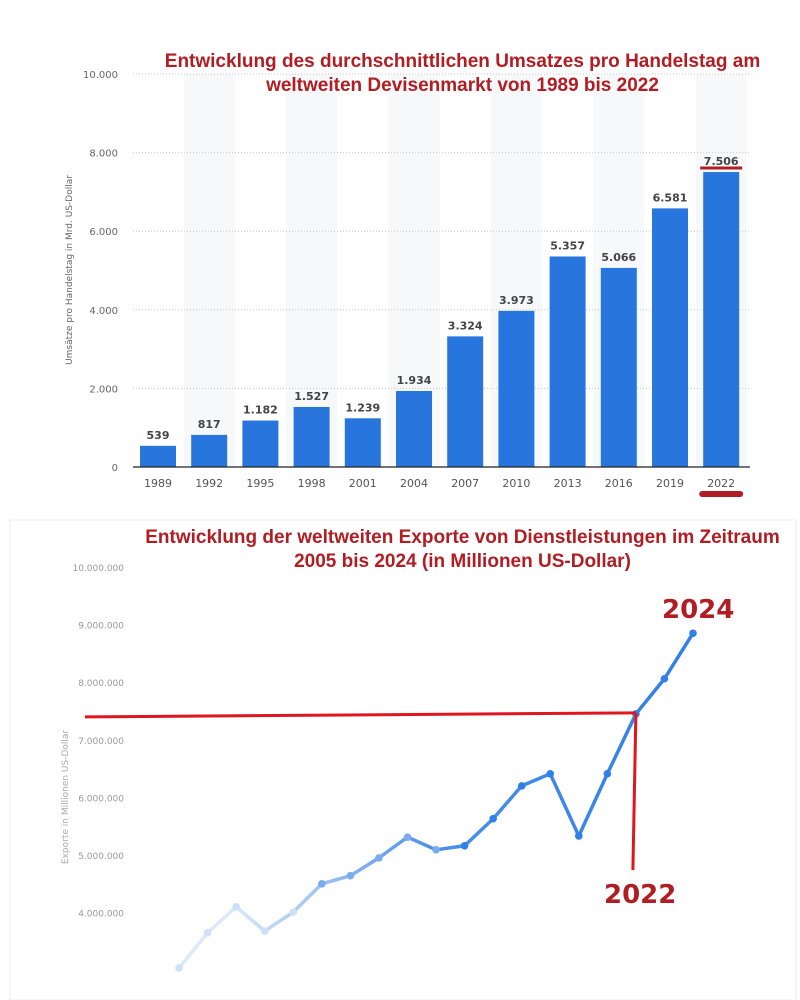 The width and height of the screenshot is (800, 1000). Describe the element at coordinates (103, 232) in the screenshot. I see `y-tick-label: 6.000` at that location.